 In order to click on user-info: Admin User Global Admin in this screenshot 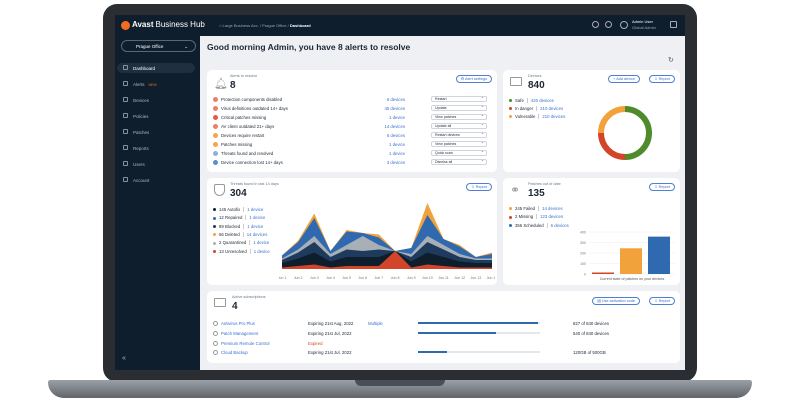, I will do `click(648, 25)`.